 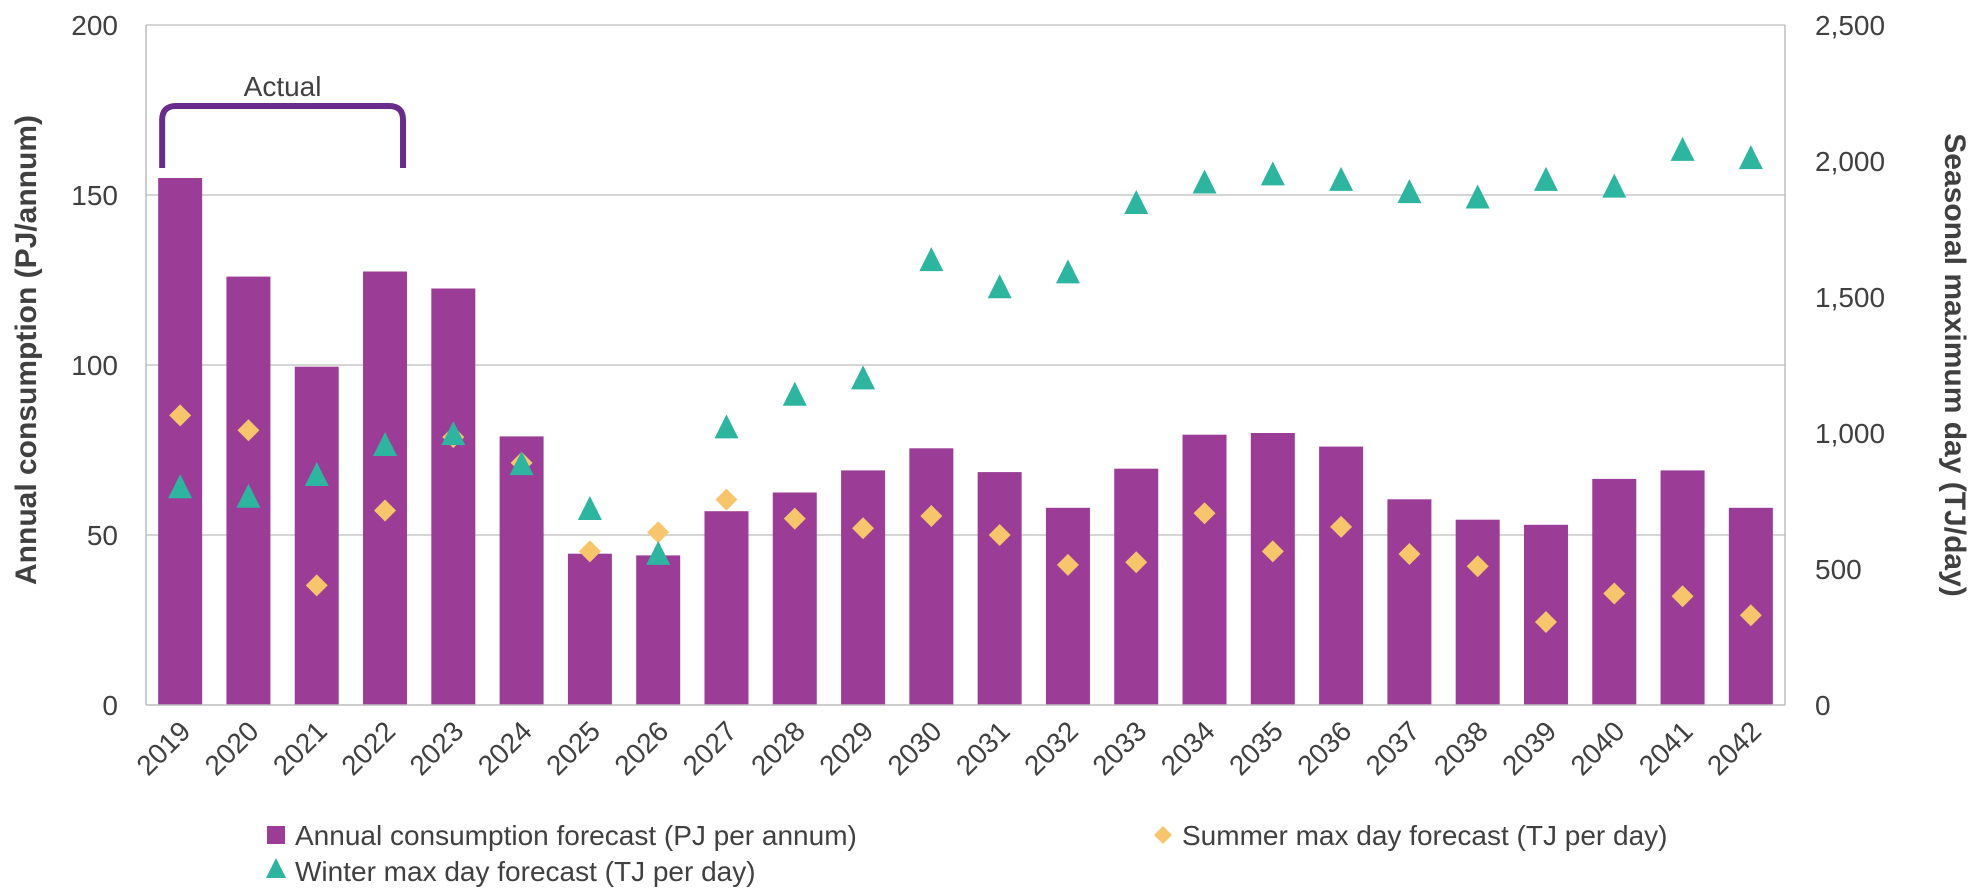 I want to click on right-tick-label: 500, so click(x=1838, y=569).